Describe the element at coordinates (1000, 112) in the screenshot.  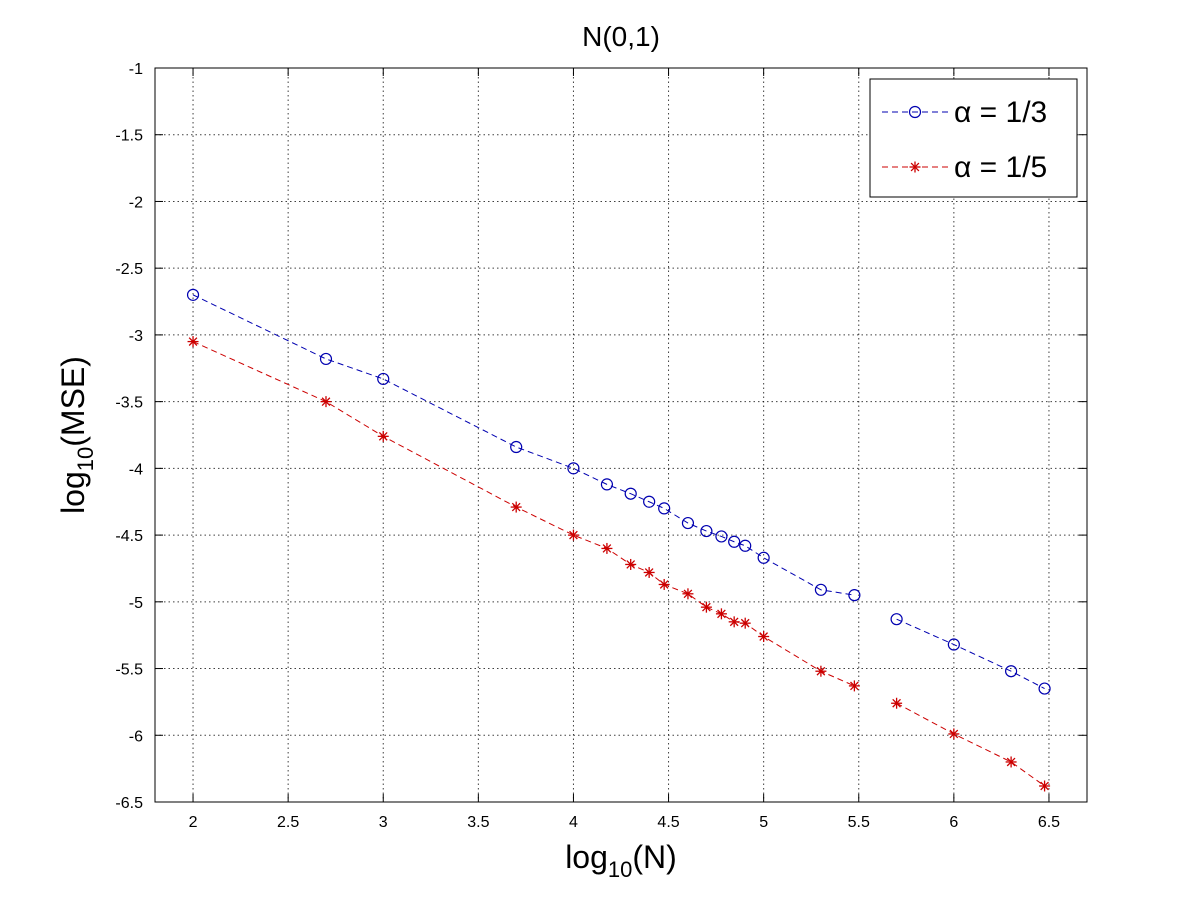
I see `legend-label: α = 1/3` at that location.